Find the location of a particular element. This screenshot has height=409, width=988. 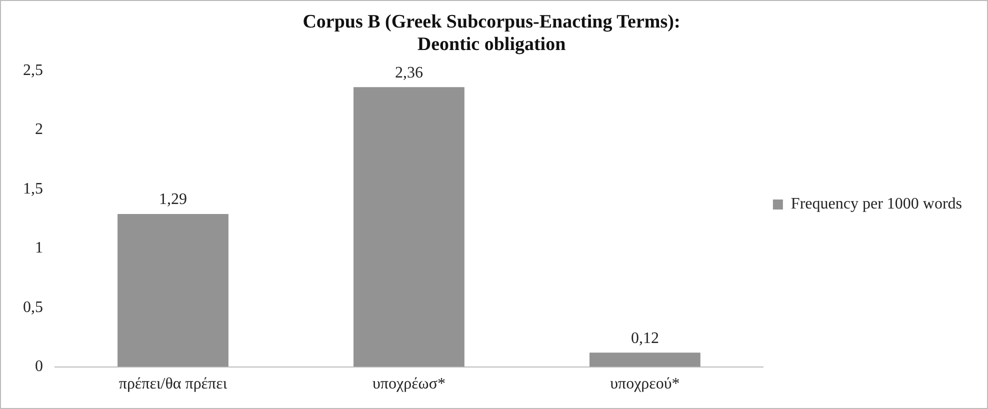

legend-label: Frequency per 1000 words is located at coordinates (876, 204).